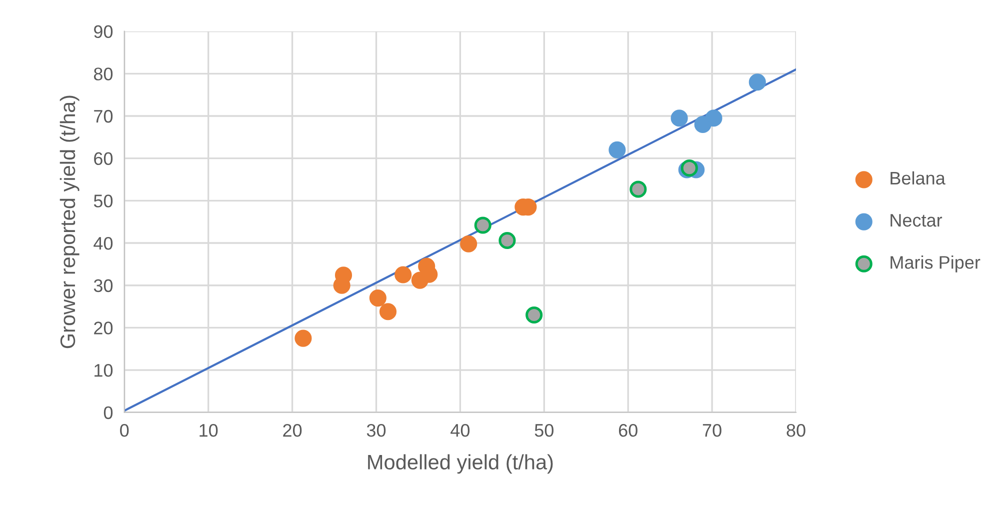  I want to click on y-tick-label: 10, so click(103, 370).